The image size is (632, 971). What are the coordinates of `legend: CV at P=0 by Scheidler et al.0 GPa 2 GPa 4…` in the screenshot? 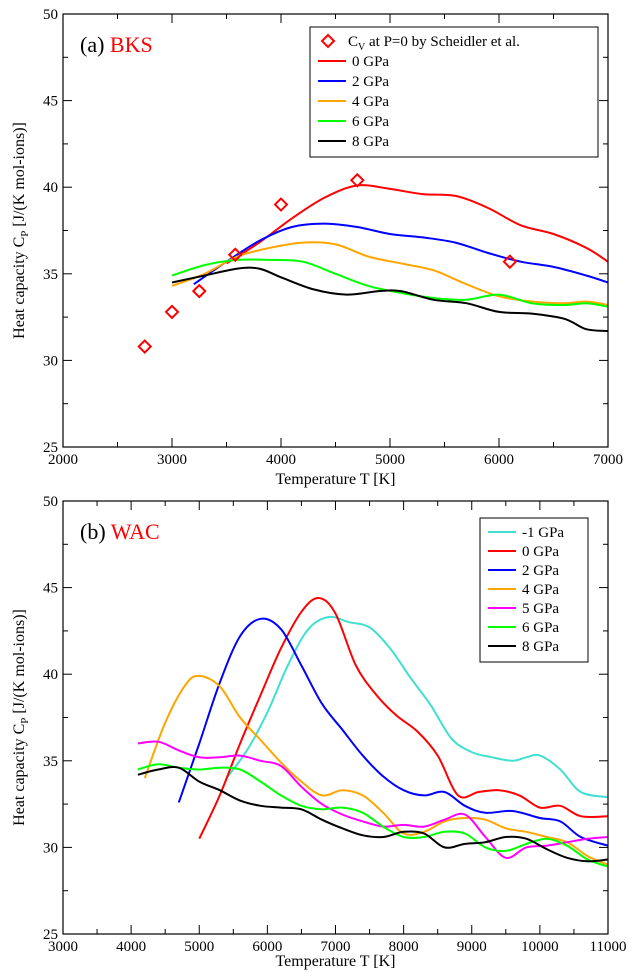 It's located at (454, 92).